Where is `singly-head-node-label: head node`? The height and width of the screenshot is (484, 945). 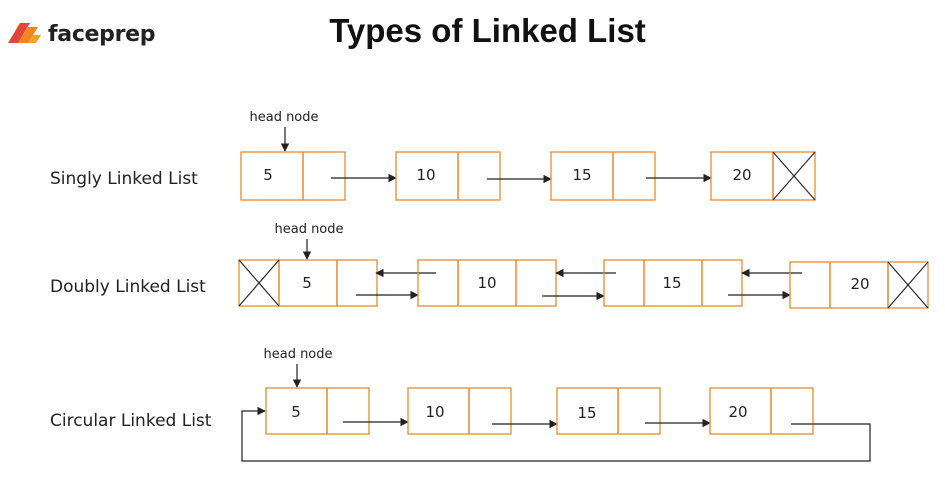
singly-head-node-label: head node is located at coordinates (283, 117).